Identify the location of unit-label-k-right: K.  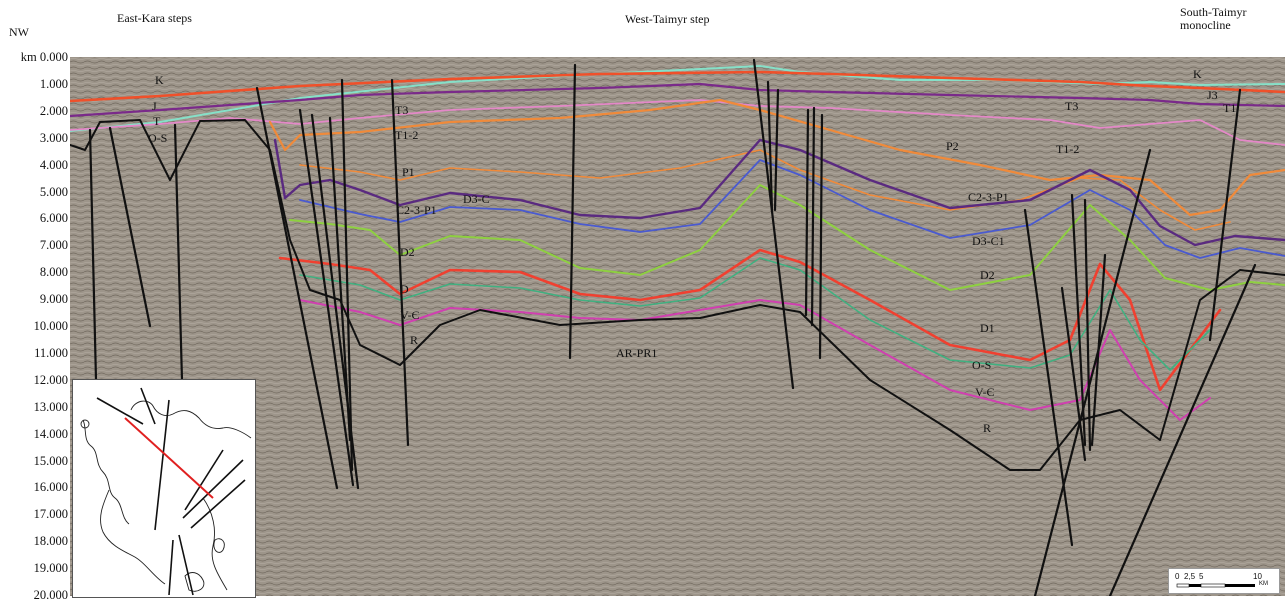
(1197, 74).